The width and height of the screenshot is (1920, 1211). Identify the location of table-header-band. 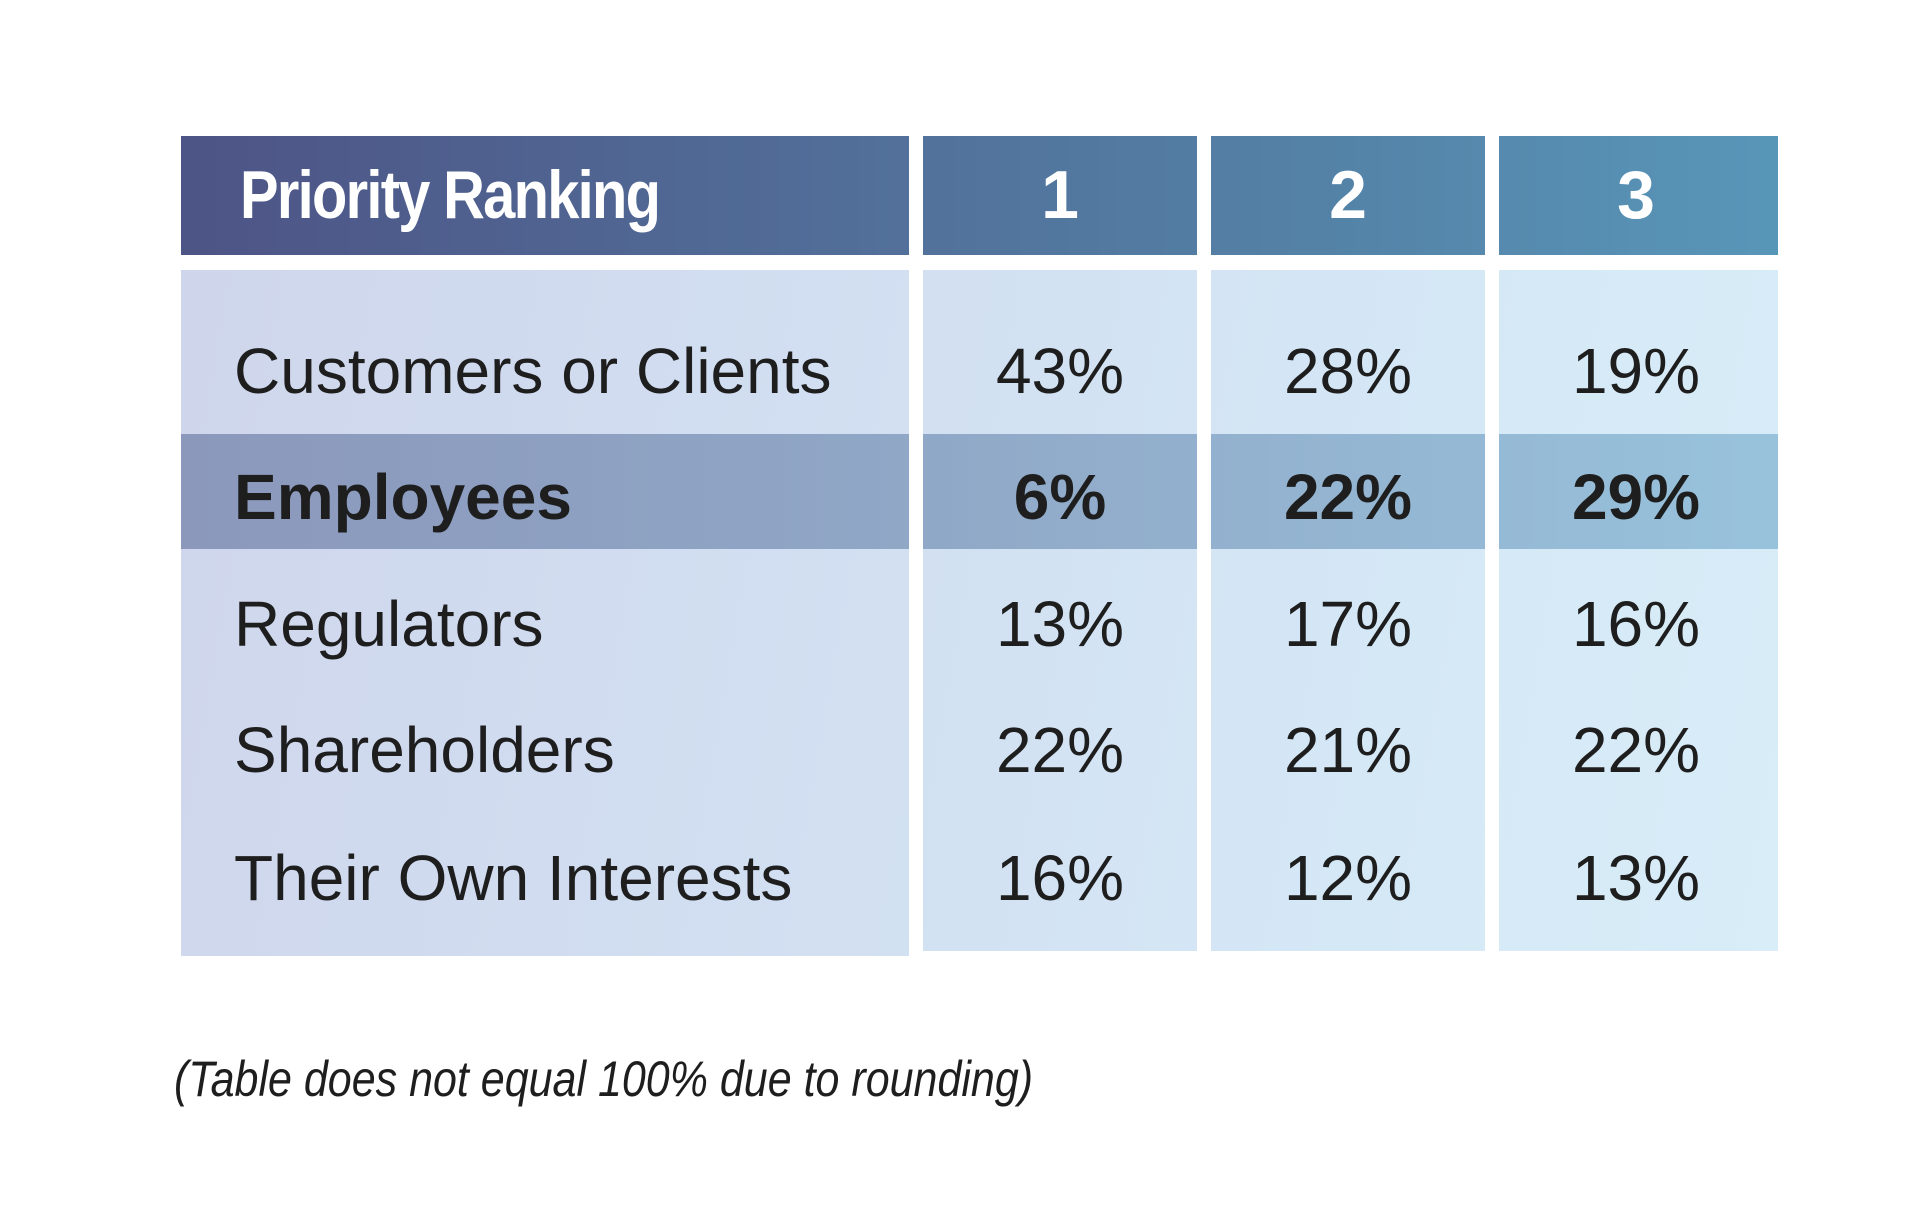
(979, 195).